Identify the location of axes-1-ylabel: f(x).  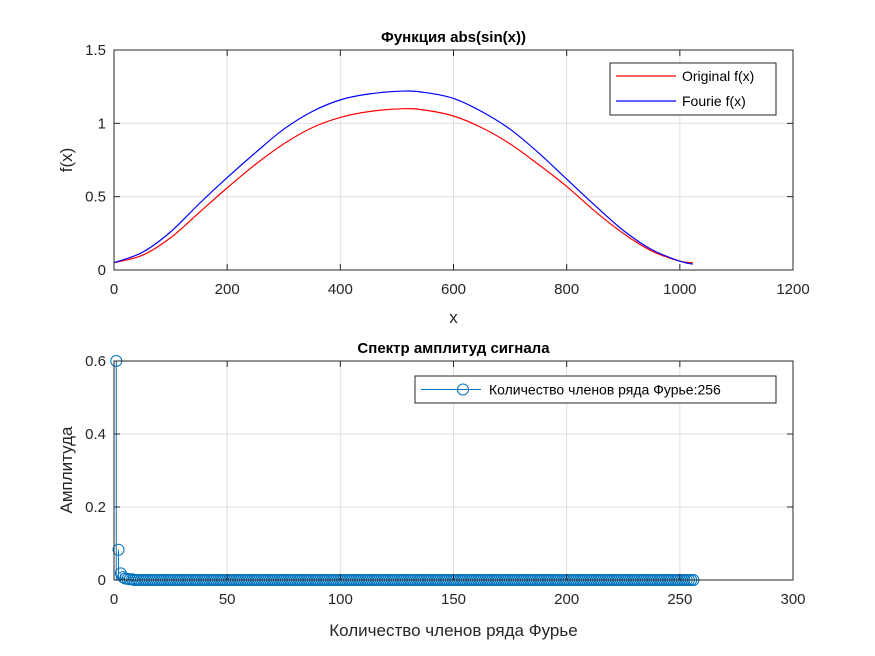
(66, 160).